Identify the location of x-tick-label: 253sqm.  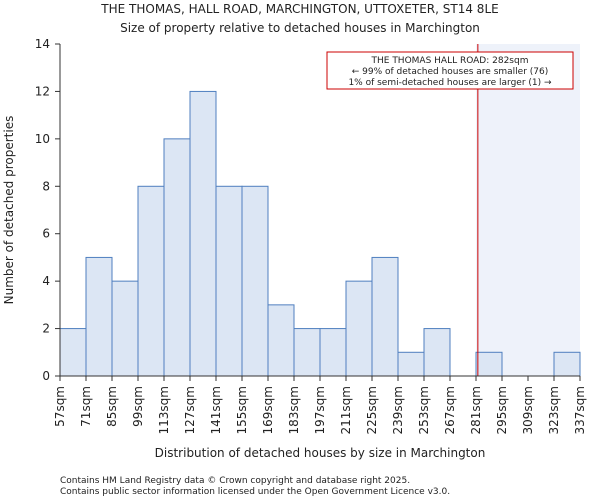
(424, 410).